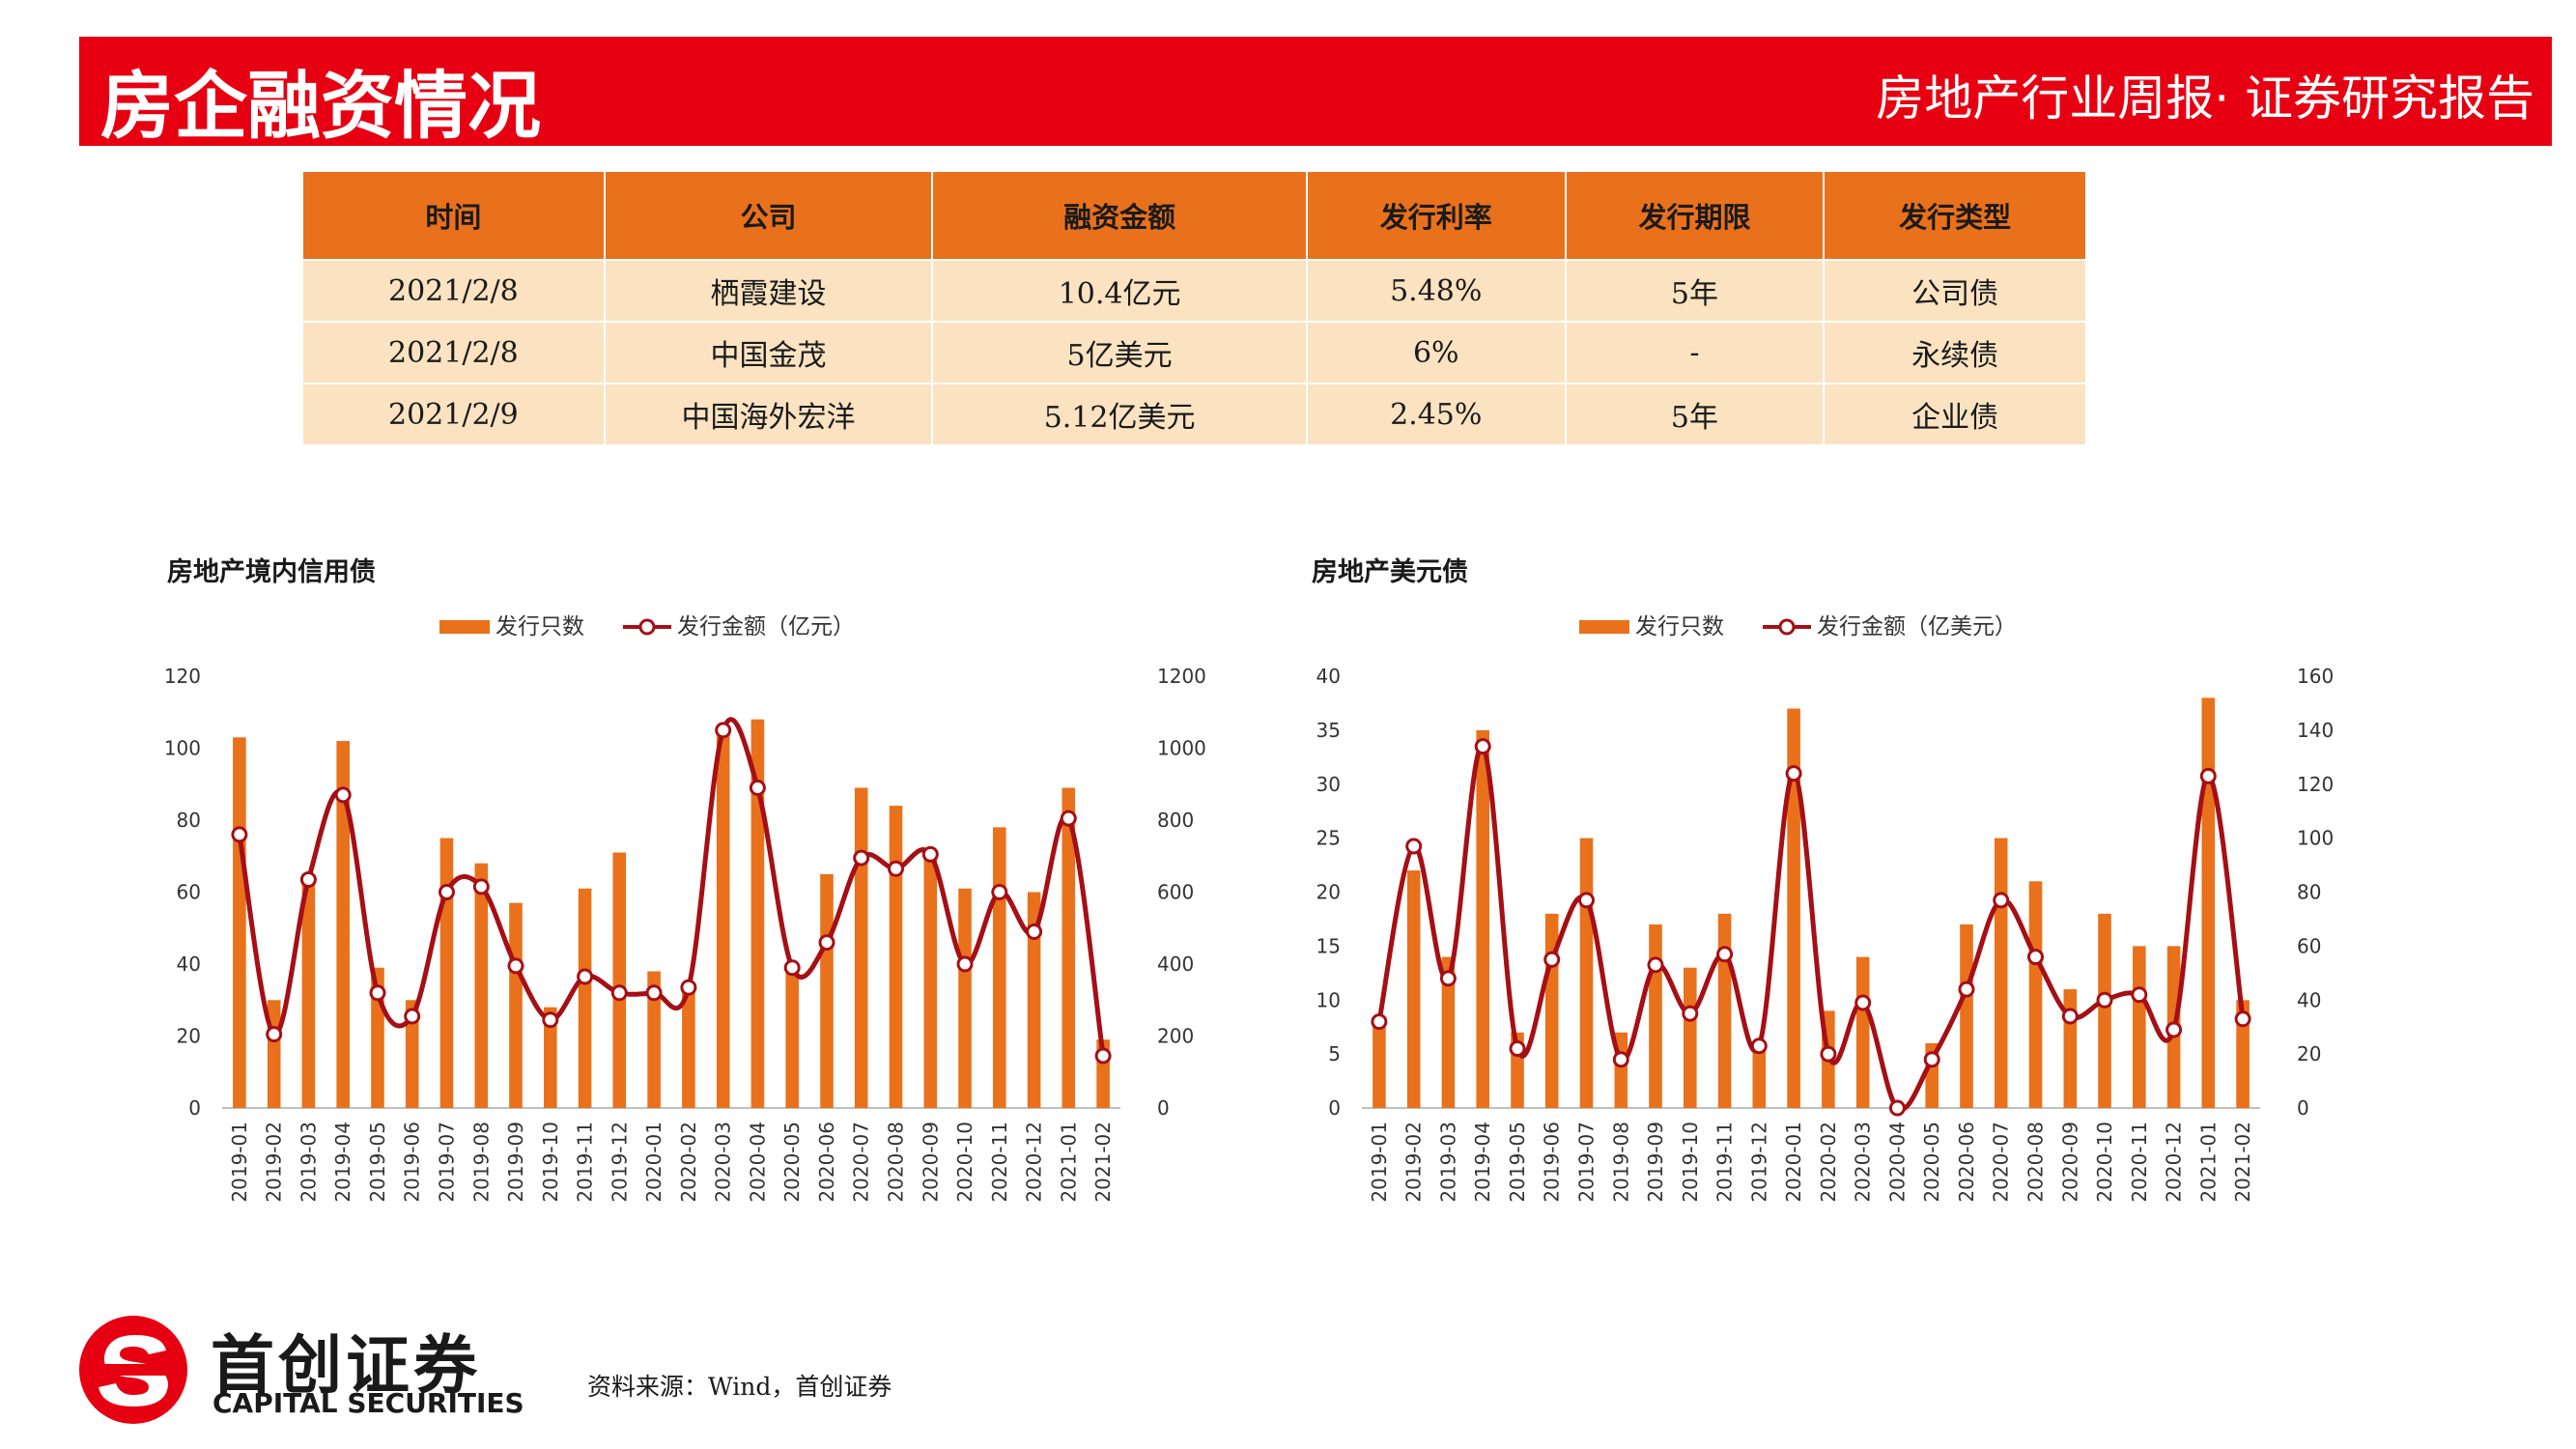  Describe the element at coordinates (1811, 928) in the screenshot. I see `series-line` at that location.